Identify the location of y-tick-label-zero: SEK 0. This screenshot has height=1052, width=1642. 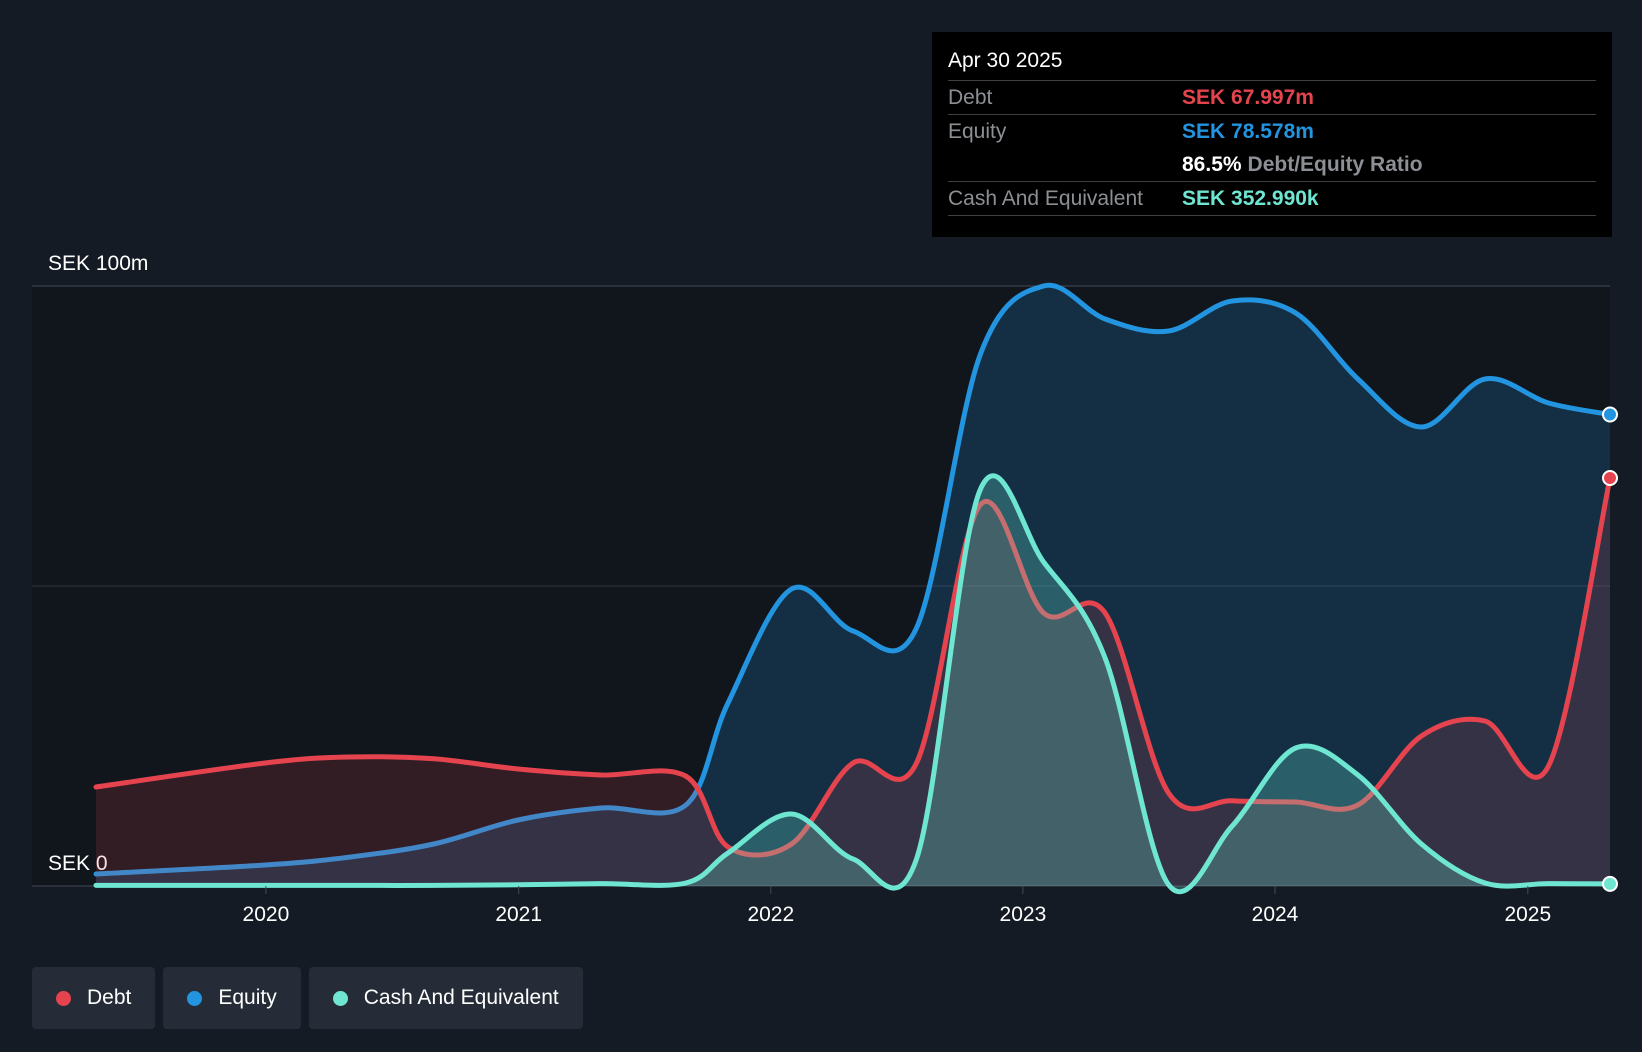
(78, 863).